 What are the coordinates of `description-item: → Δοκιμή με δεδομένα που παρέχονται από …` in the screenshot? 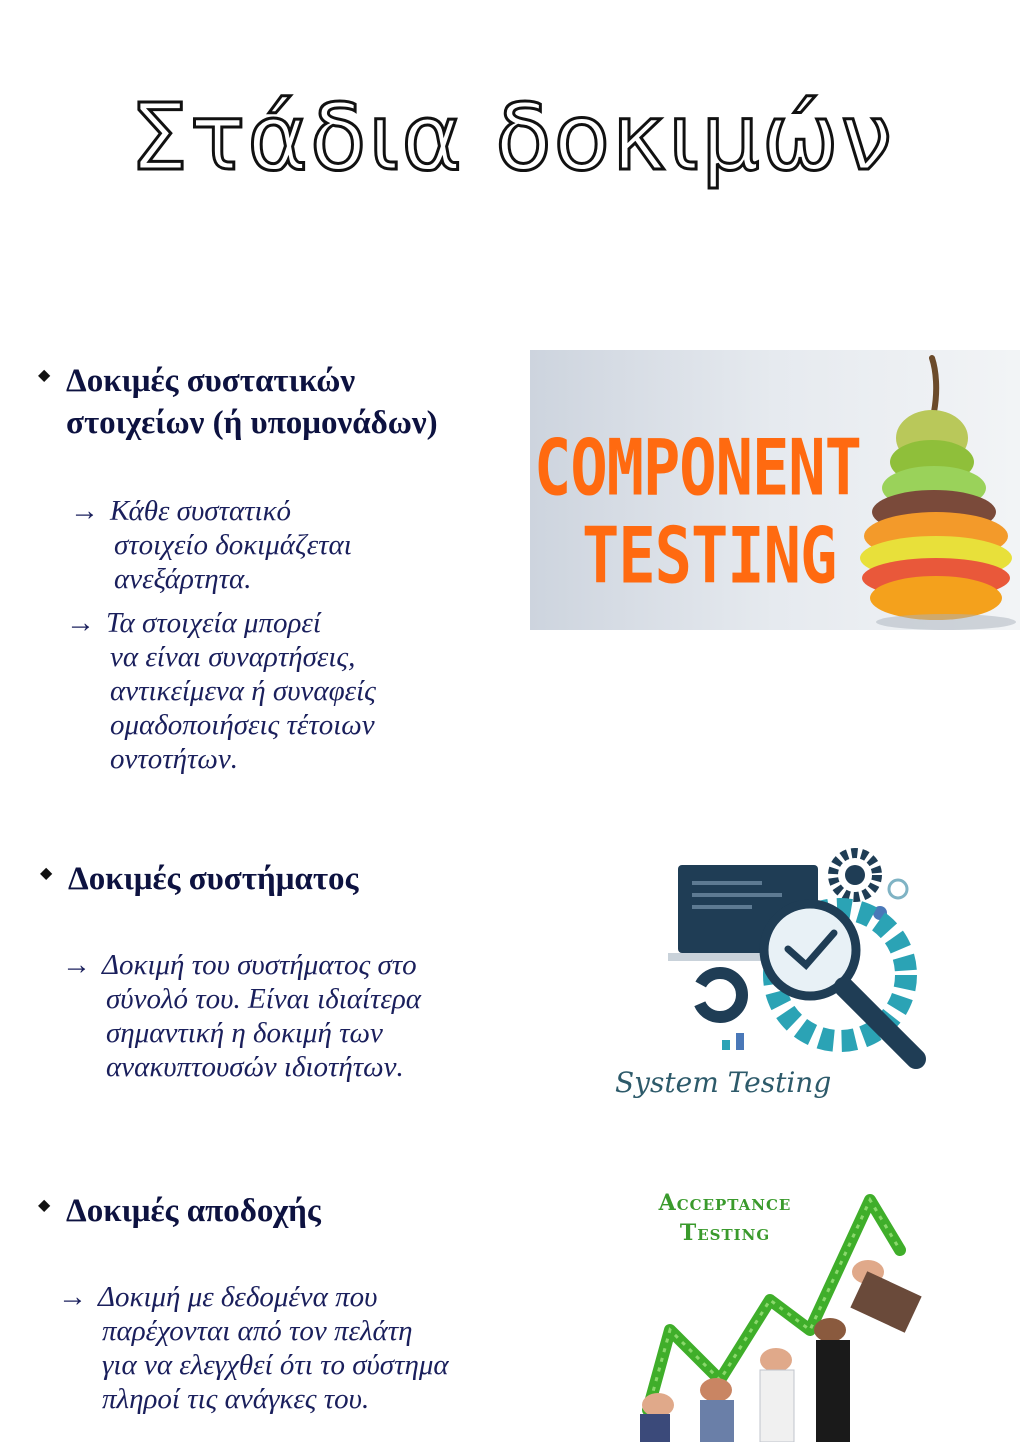 It's located at (298, 1348).